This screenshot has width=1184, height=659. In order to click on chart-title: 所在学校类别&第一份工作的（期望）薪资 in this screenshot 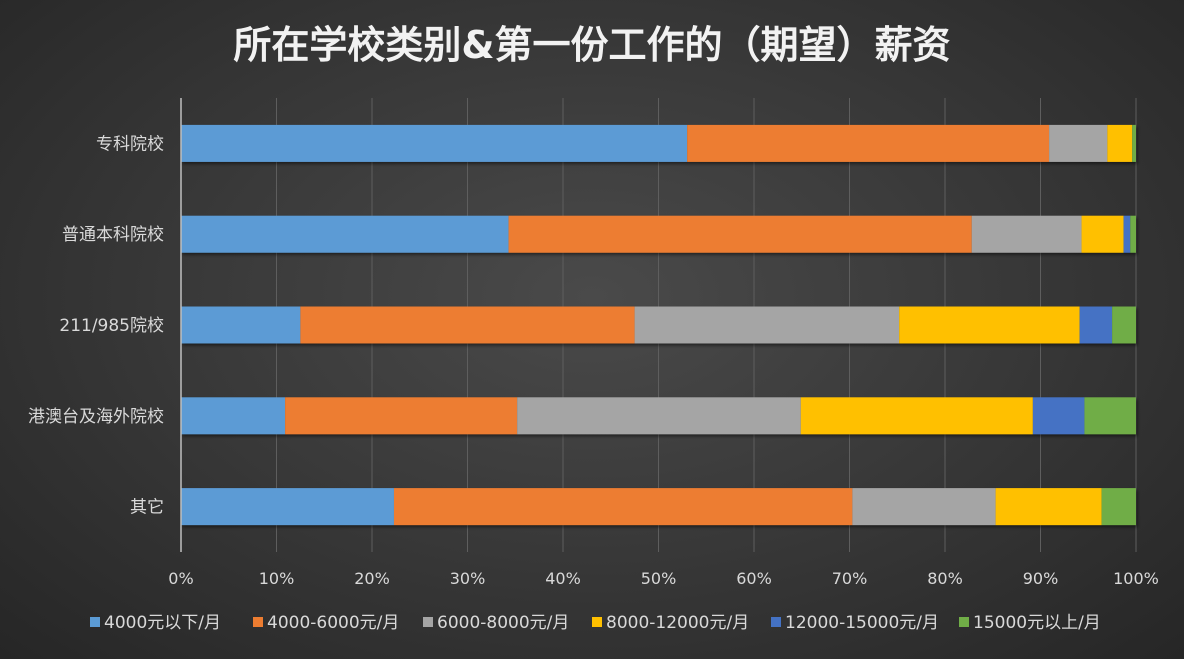, I will do `click(591, 45)`.